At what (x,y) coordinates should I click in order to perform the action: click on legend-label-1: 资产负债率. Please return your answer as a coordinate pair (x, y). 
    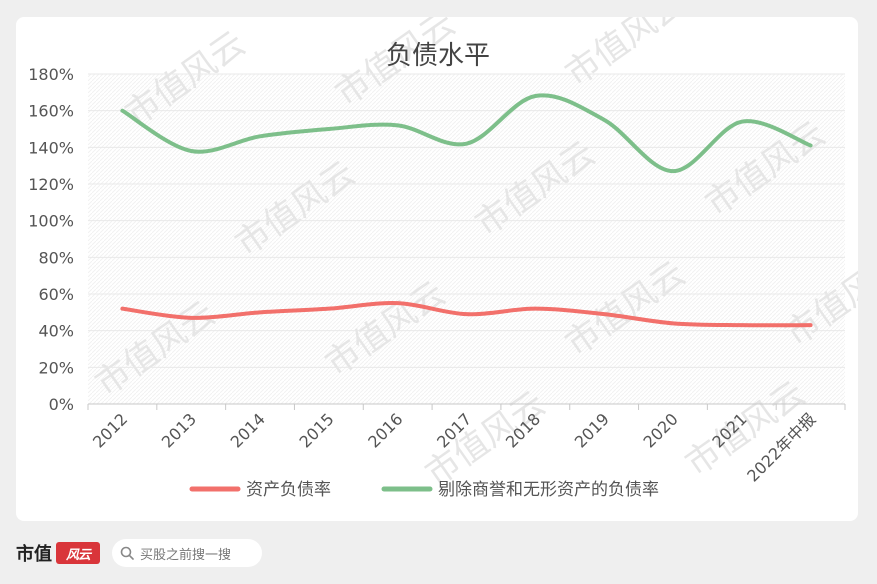
    Looking at the image, I should click on (288, 490).